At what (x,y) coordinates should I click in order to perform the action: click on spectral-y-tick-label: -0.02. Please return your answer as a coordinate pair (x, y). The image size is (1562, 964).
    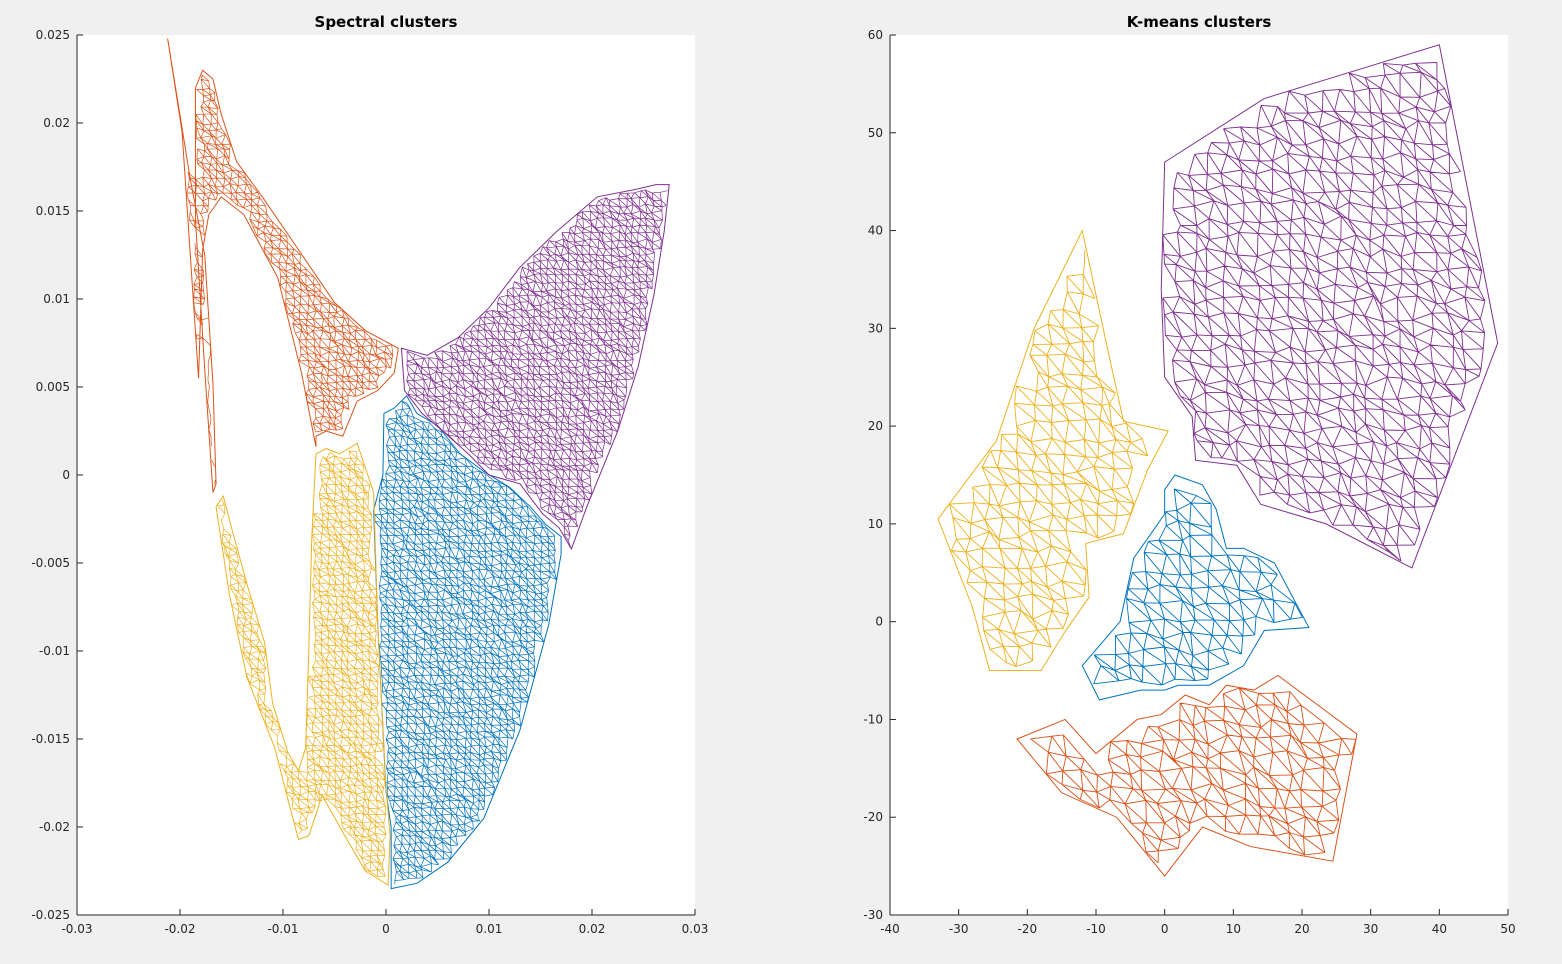
    Looking at the image, I should click on (54, 827).